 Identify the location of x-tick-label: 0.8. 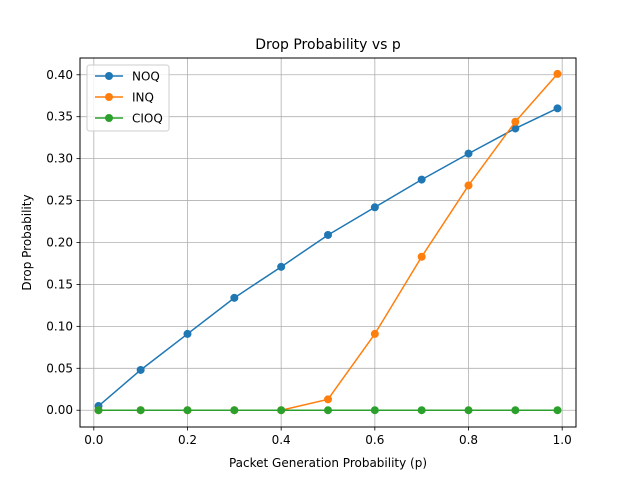
(468, 440).